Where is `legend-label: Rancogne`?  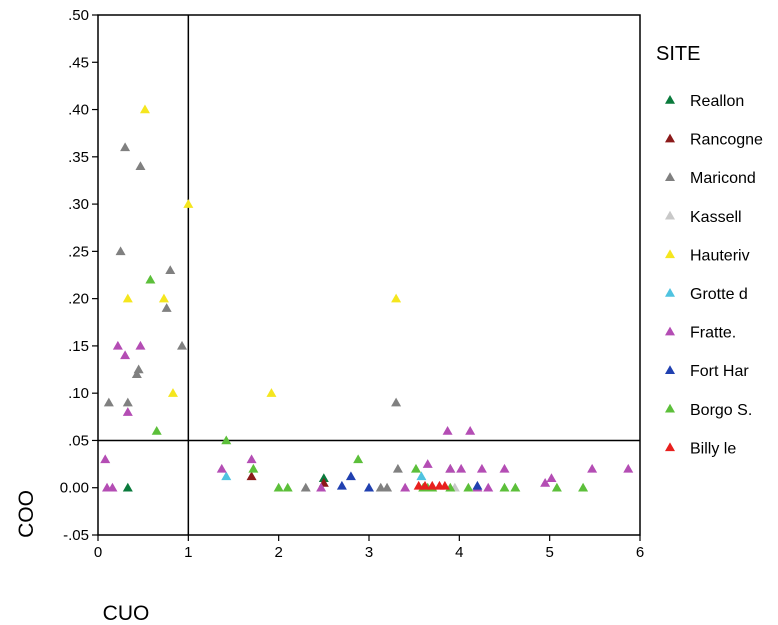 legend-label: Rancogne is located at coordinates (726, 140).